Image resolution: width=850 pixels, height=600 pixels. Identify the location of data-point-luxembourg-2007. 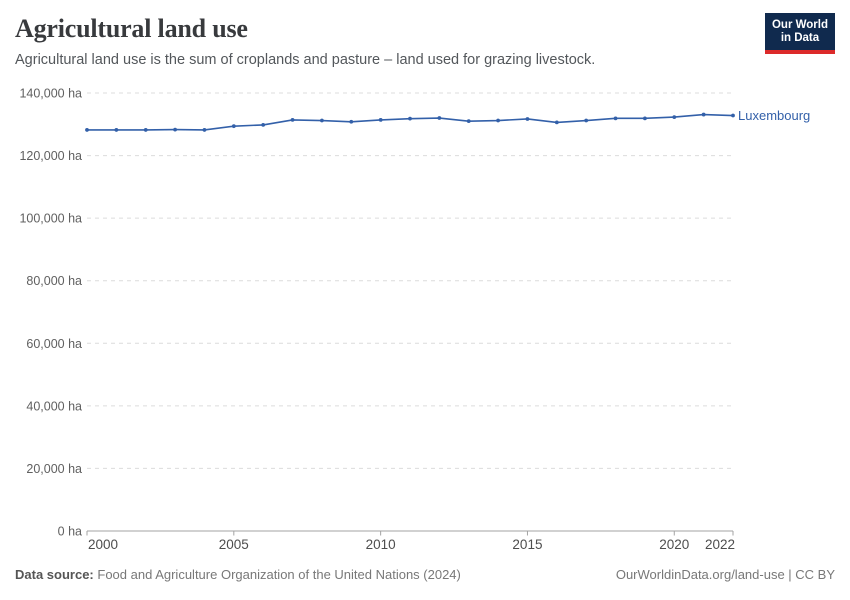
(292, 120).